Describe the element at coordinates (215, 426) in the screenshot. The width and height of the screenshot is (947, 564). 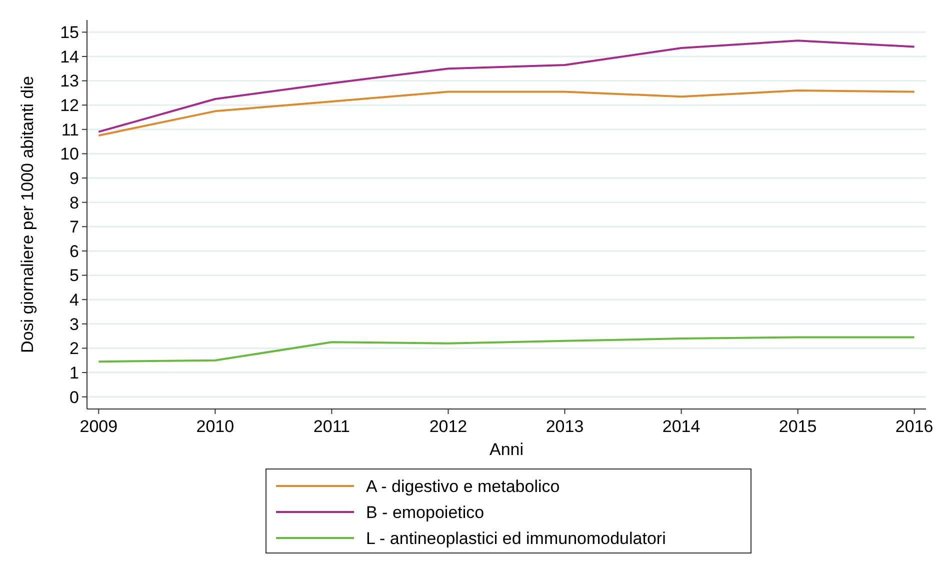
I see `x-tick-label: 2010` at that location.